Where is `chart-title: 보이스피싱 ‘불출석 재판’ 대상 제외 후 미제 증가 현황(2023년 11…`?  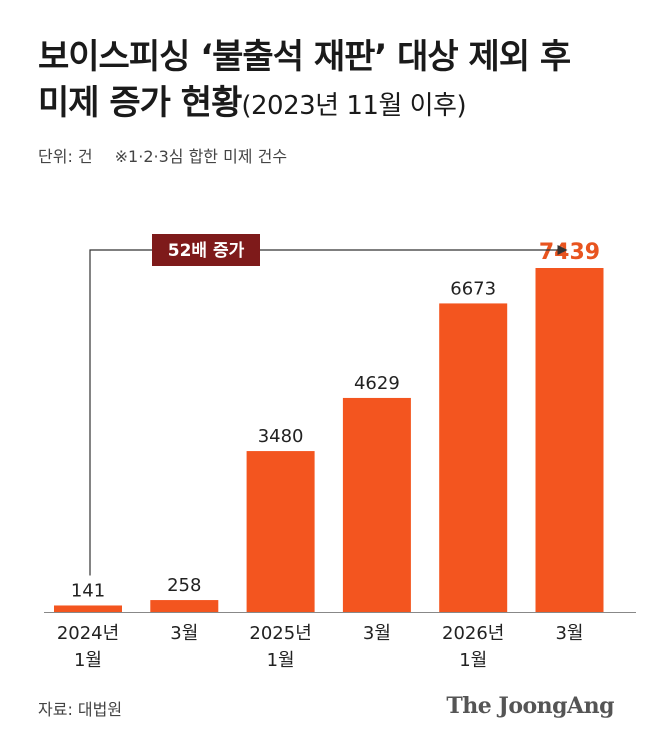
chart-title: 보이스피싱 ‘불출석 재판’ 대상 제외 후 미제 증가 현황(2023년 11… is located at coordinates (304, 81).